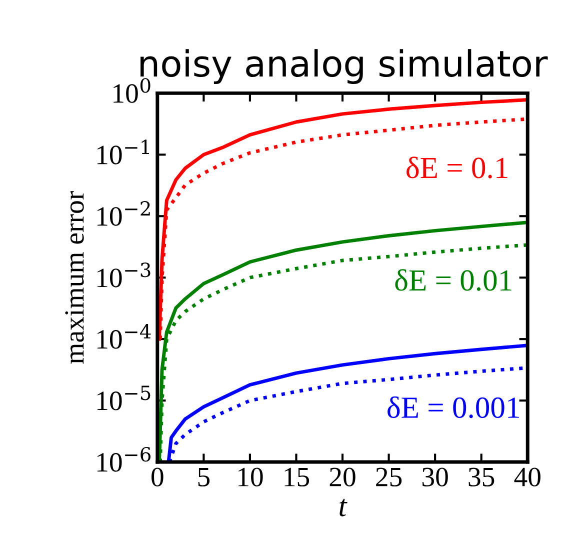  What do you see at coordinates (527, 477) in the screenshot?
I see `x-tick-label: 40` at bounding box center [527, 477].